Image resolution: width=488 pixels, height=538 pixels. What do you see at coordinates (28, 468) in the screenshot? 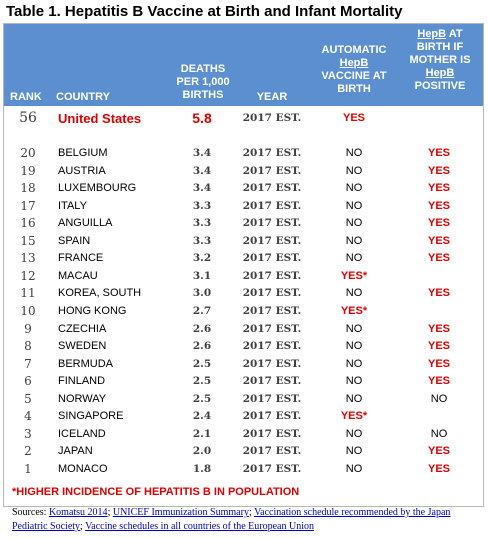
I see `rank-cell: 1` at bounding box center [28, 468].